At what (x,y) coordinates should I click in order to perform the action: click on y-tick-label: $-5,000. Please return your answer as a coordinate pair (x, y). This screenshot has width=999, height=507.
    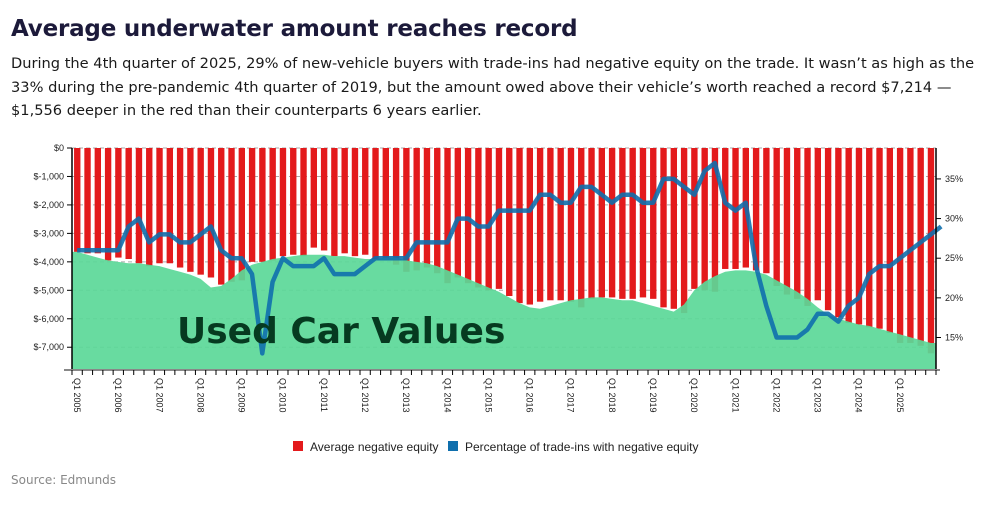
    Looking at the image, I should click on (48, 290).